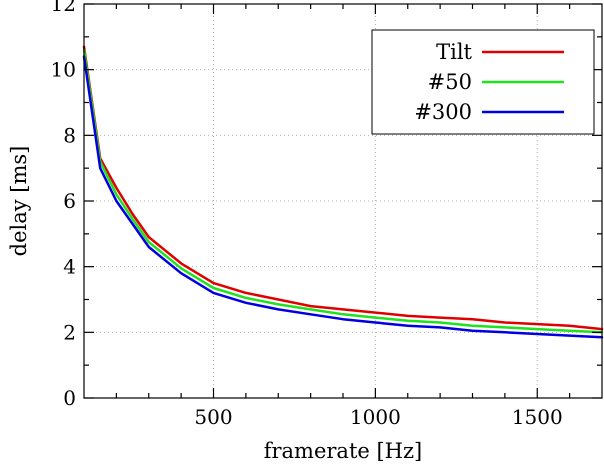  Describe the element at coordinates (537, 417) in the screenshot. I see `x-tick-label: 1500` at that location.